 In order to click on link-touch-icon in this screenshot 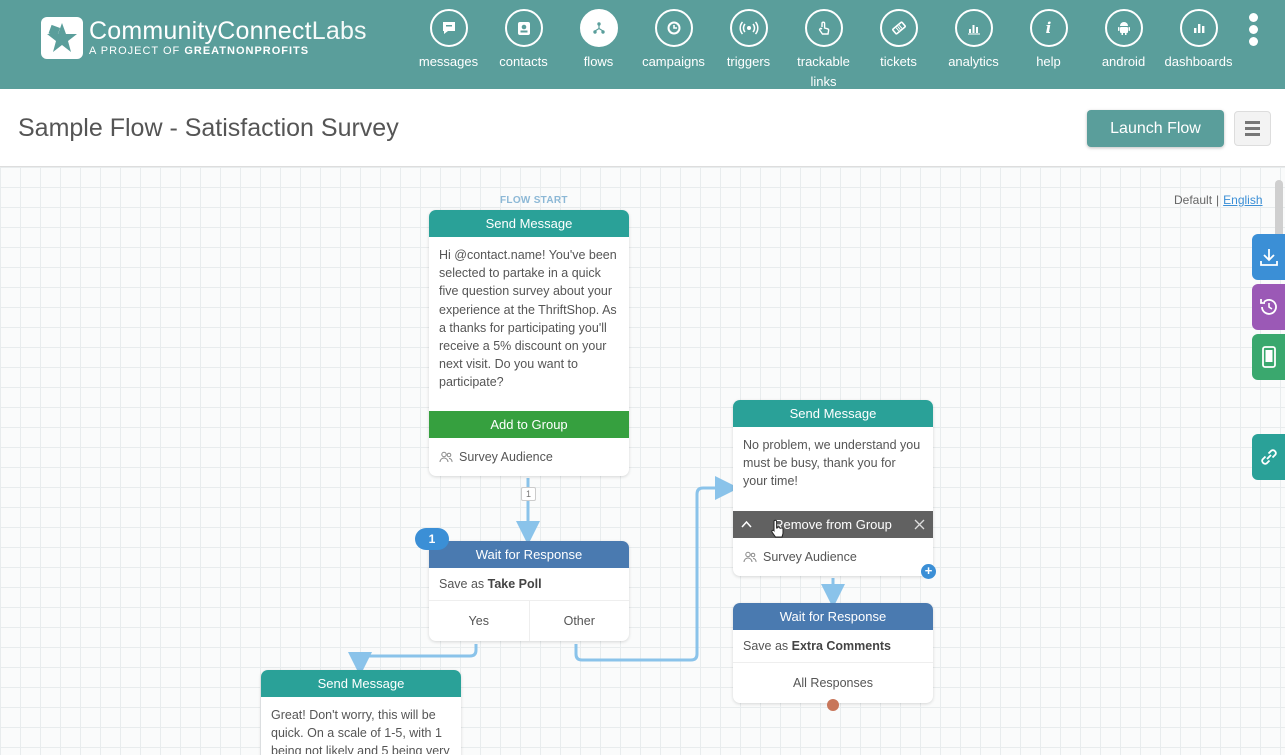, I will do `click(823, 28)`.